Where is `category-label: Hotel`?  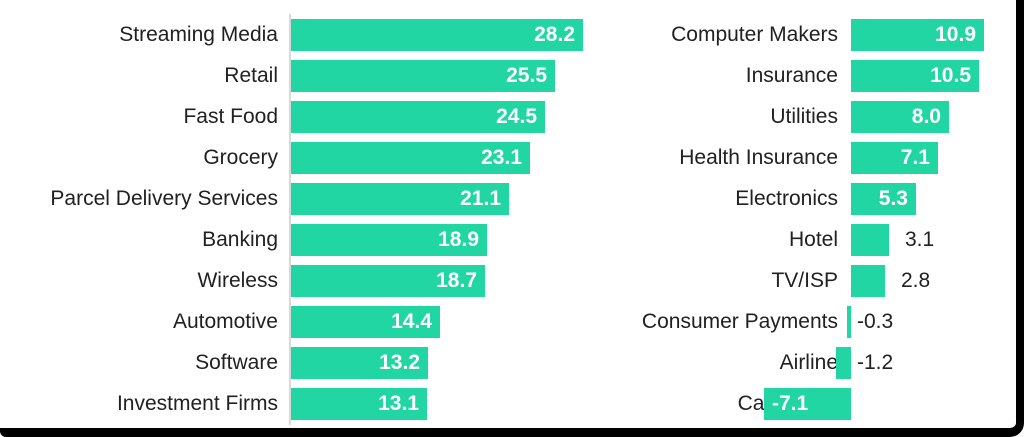
category-label: Hotel is located at coordinates (813, 239).